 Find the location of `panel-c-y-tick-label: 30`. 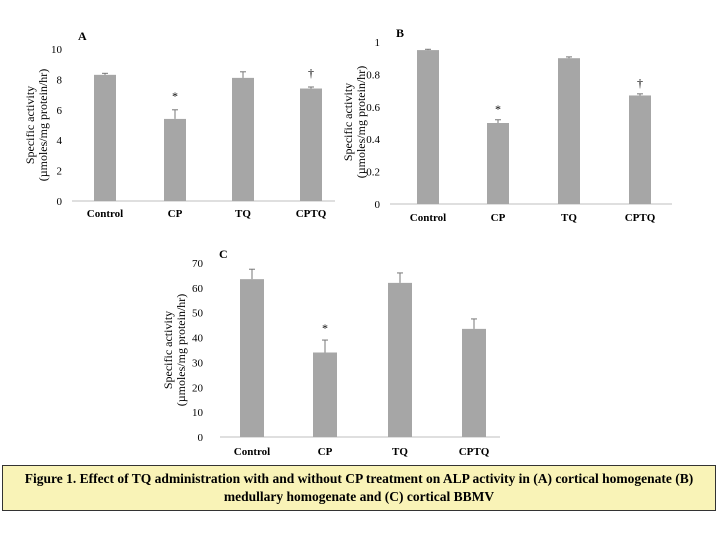

panel-c-y-tick-label: 30 is located at coordinates (198, 363).